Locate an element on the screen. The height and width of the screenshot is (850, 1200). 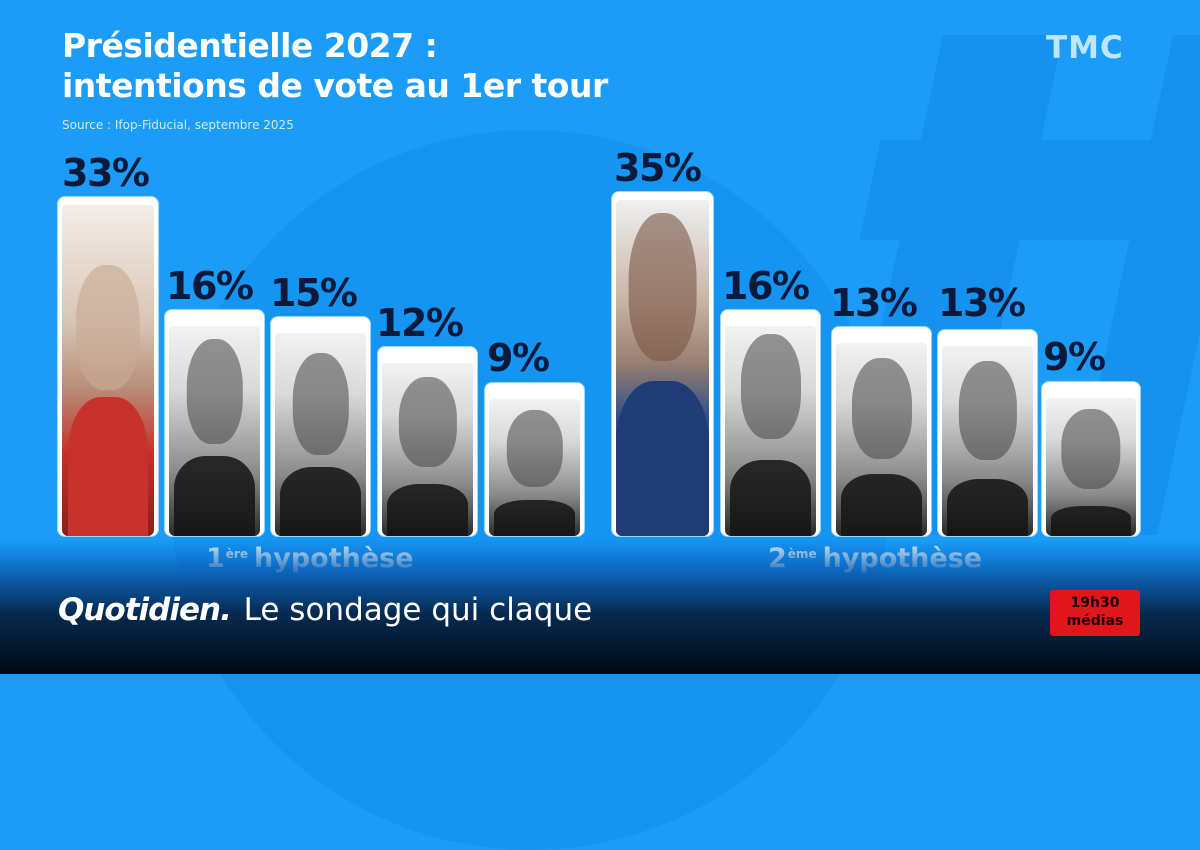
channel-badge: 19h30 médias is located at coordinates (1095, 613).